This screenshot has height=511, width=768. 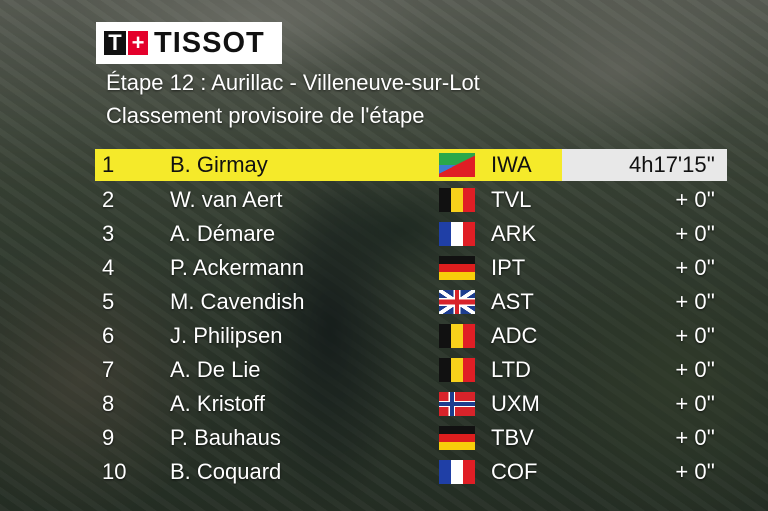 I want to click on logo-cross-box: +, so click(x=138, y=43).